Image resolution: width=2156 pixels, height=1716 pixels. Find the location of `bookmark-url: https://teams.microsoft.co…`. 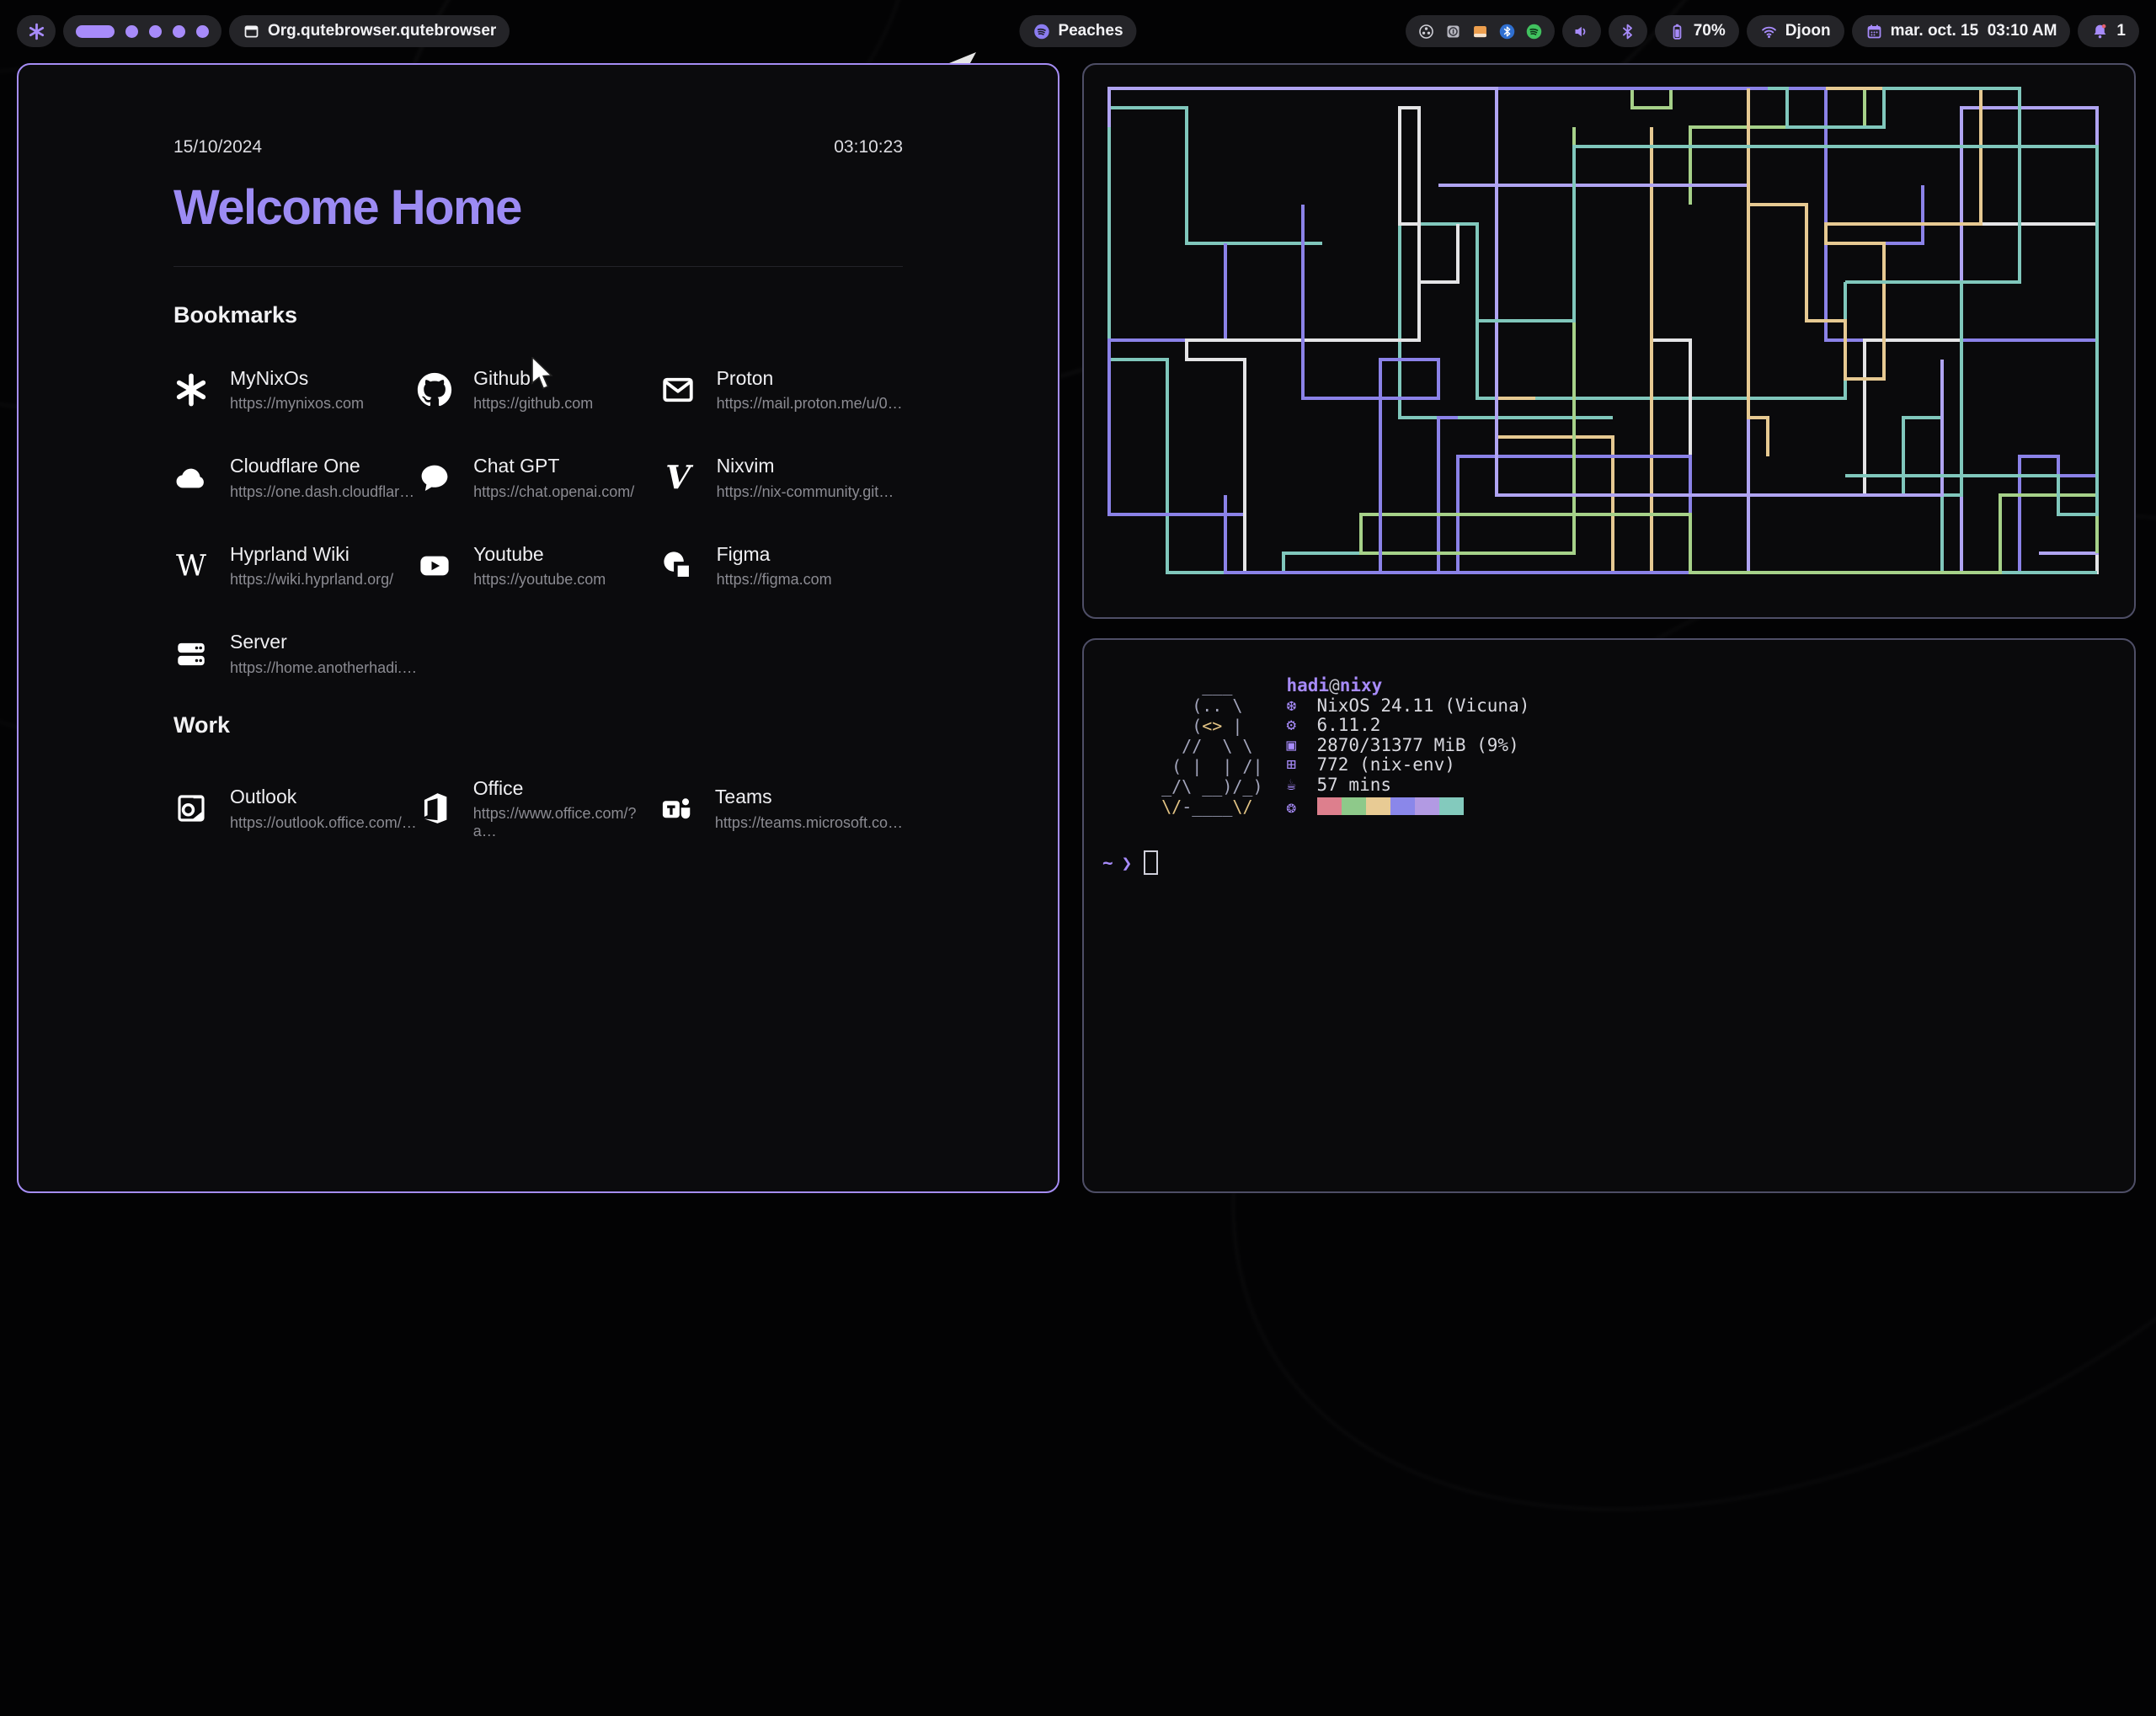

bookmark-url: https://teams.microsoft.co… is located at coordinates (808, 822).